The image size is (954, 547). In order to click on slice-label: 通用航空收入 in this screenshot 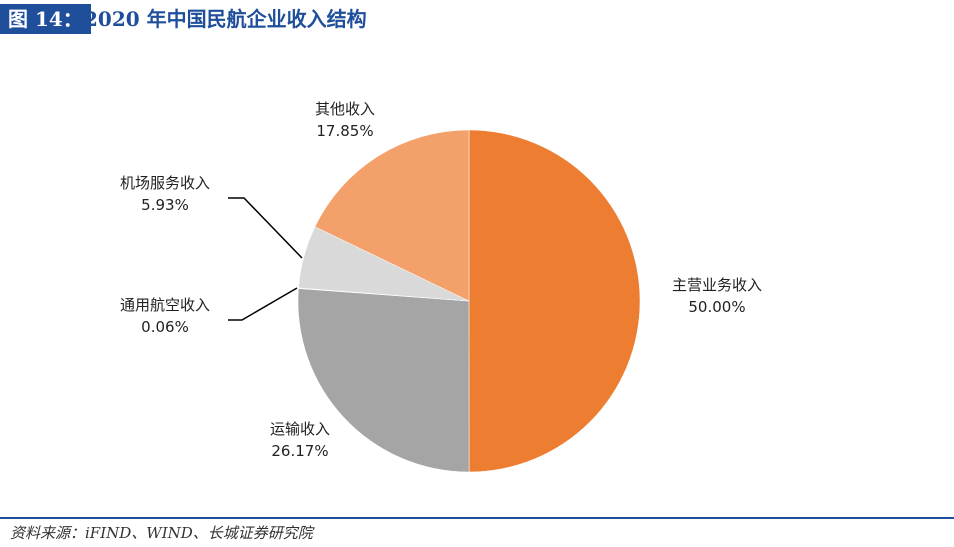, I will do `click(165, 305)`.